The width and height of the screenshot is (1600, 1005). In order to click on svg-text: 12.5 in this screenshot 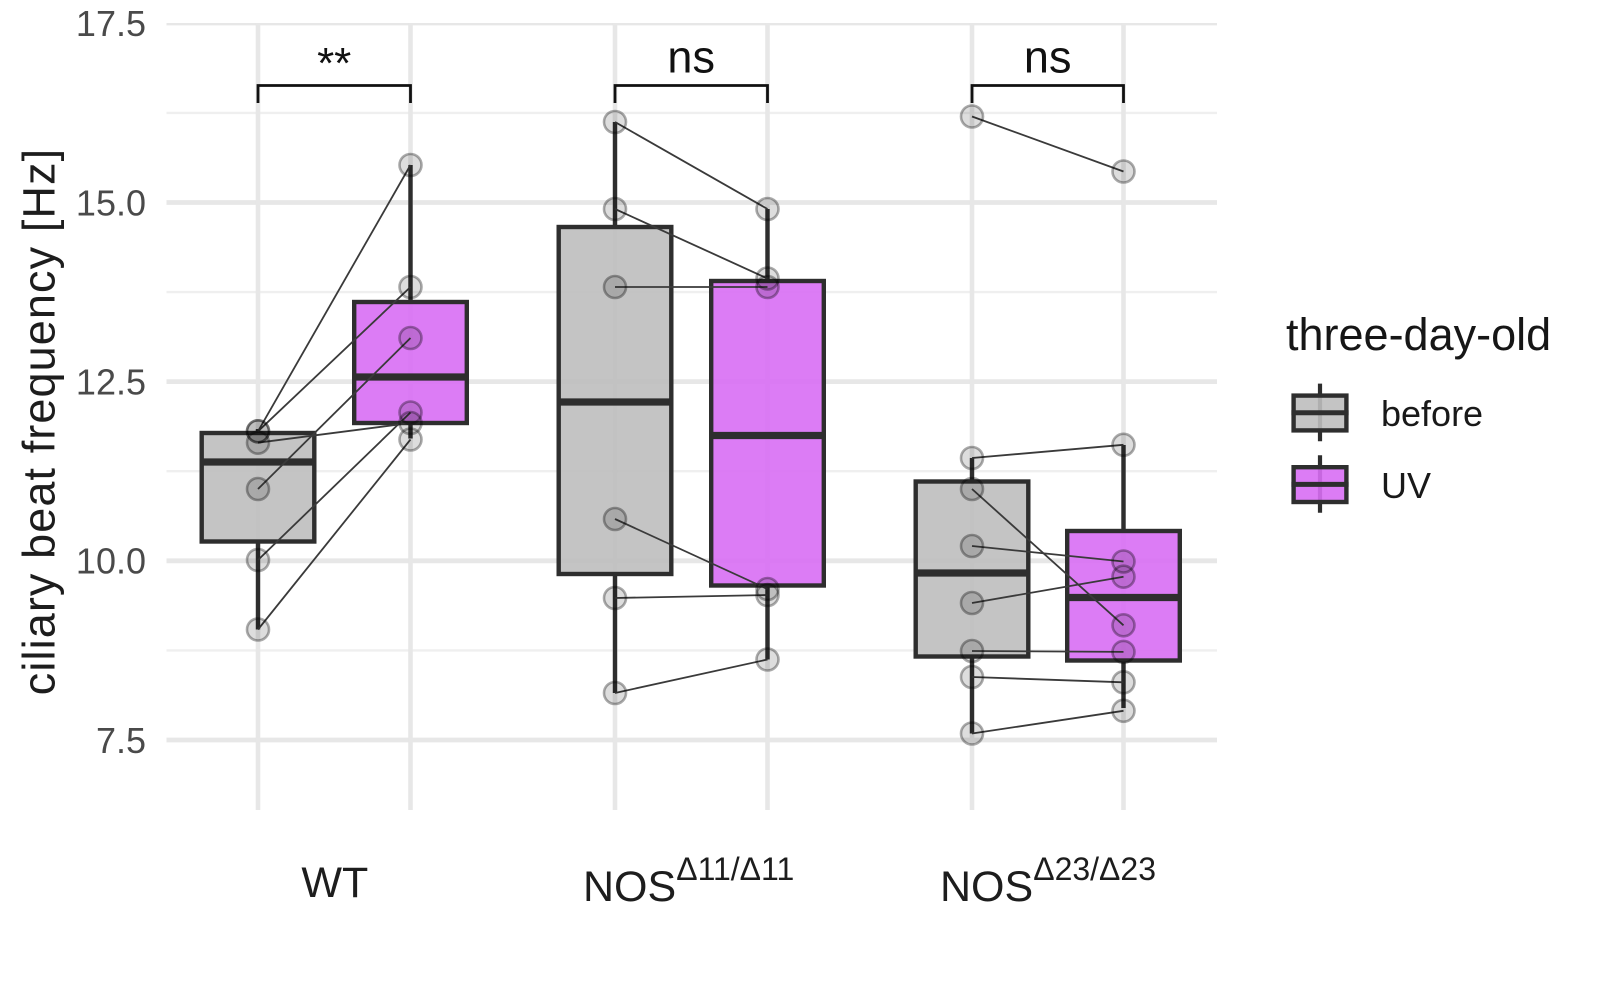, I will do `click(111, 382)`.